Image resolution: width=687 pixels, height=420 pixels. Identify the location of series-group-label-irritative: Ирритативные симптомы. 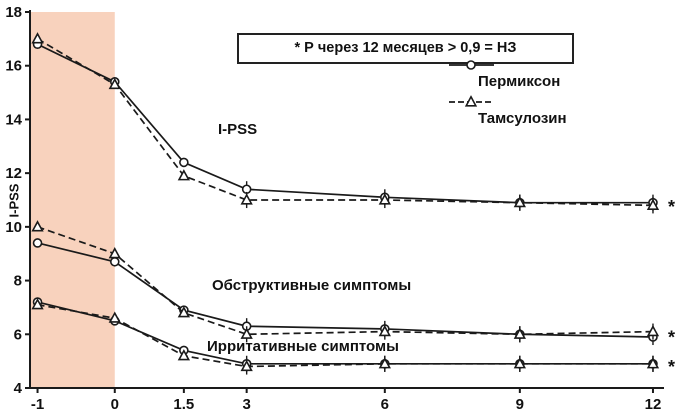
(303, 346).